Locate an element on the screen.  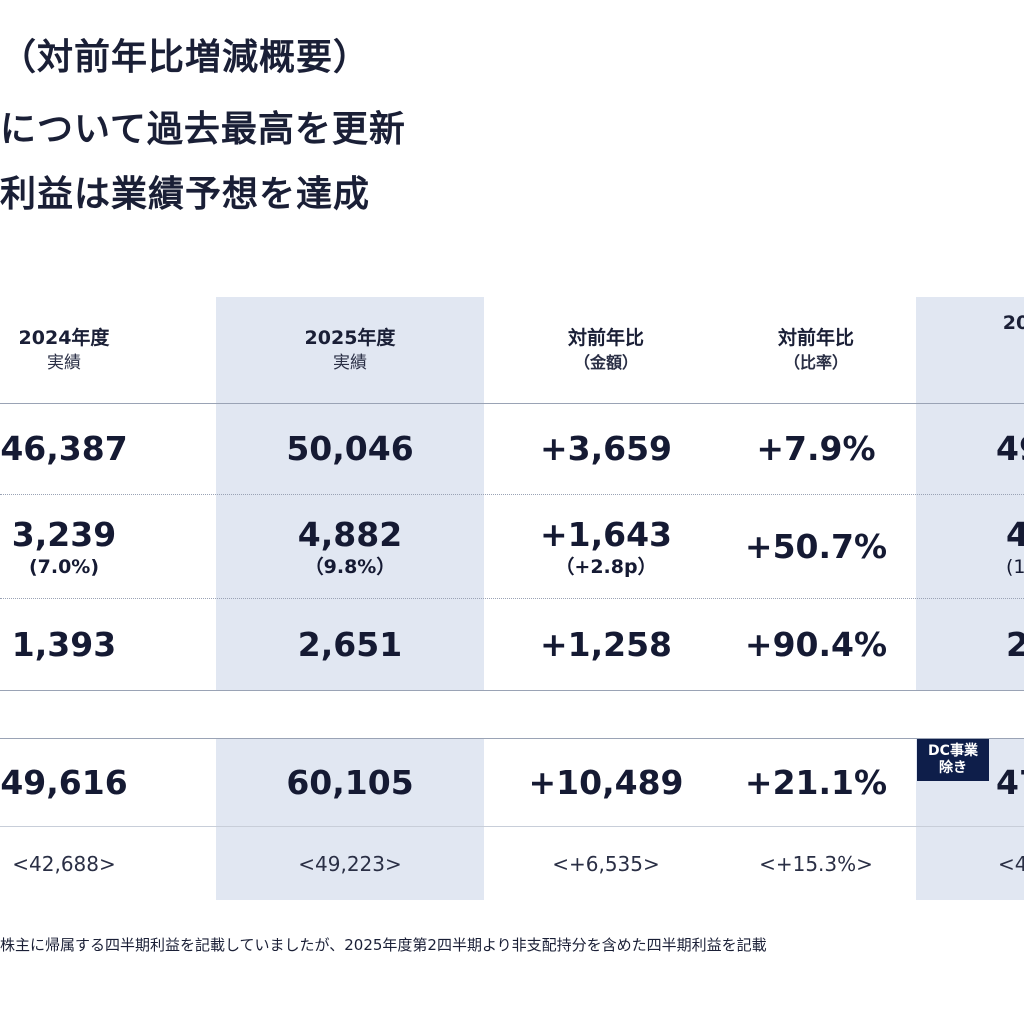
row4-rate: +21.1% is located at coordinates (816, 782).